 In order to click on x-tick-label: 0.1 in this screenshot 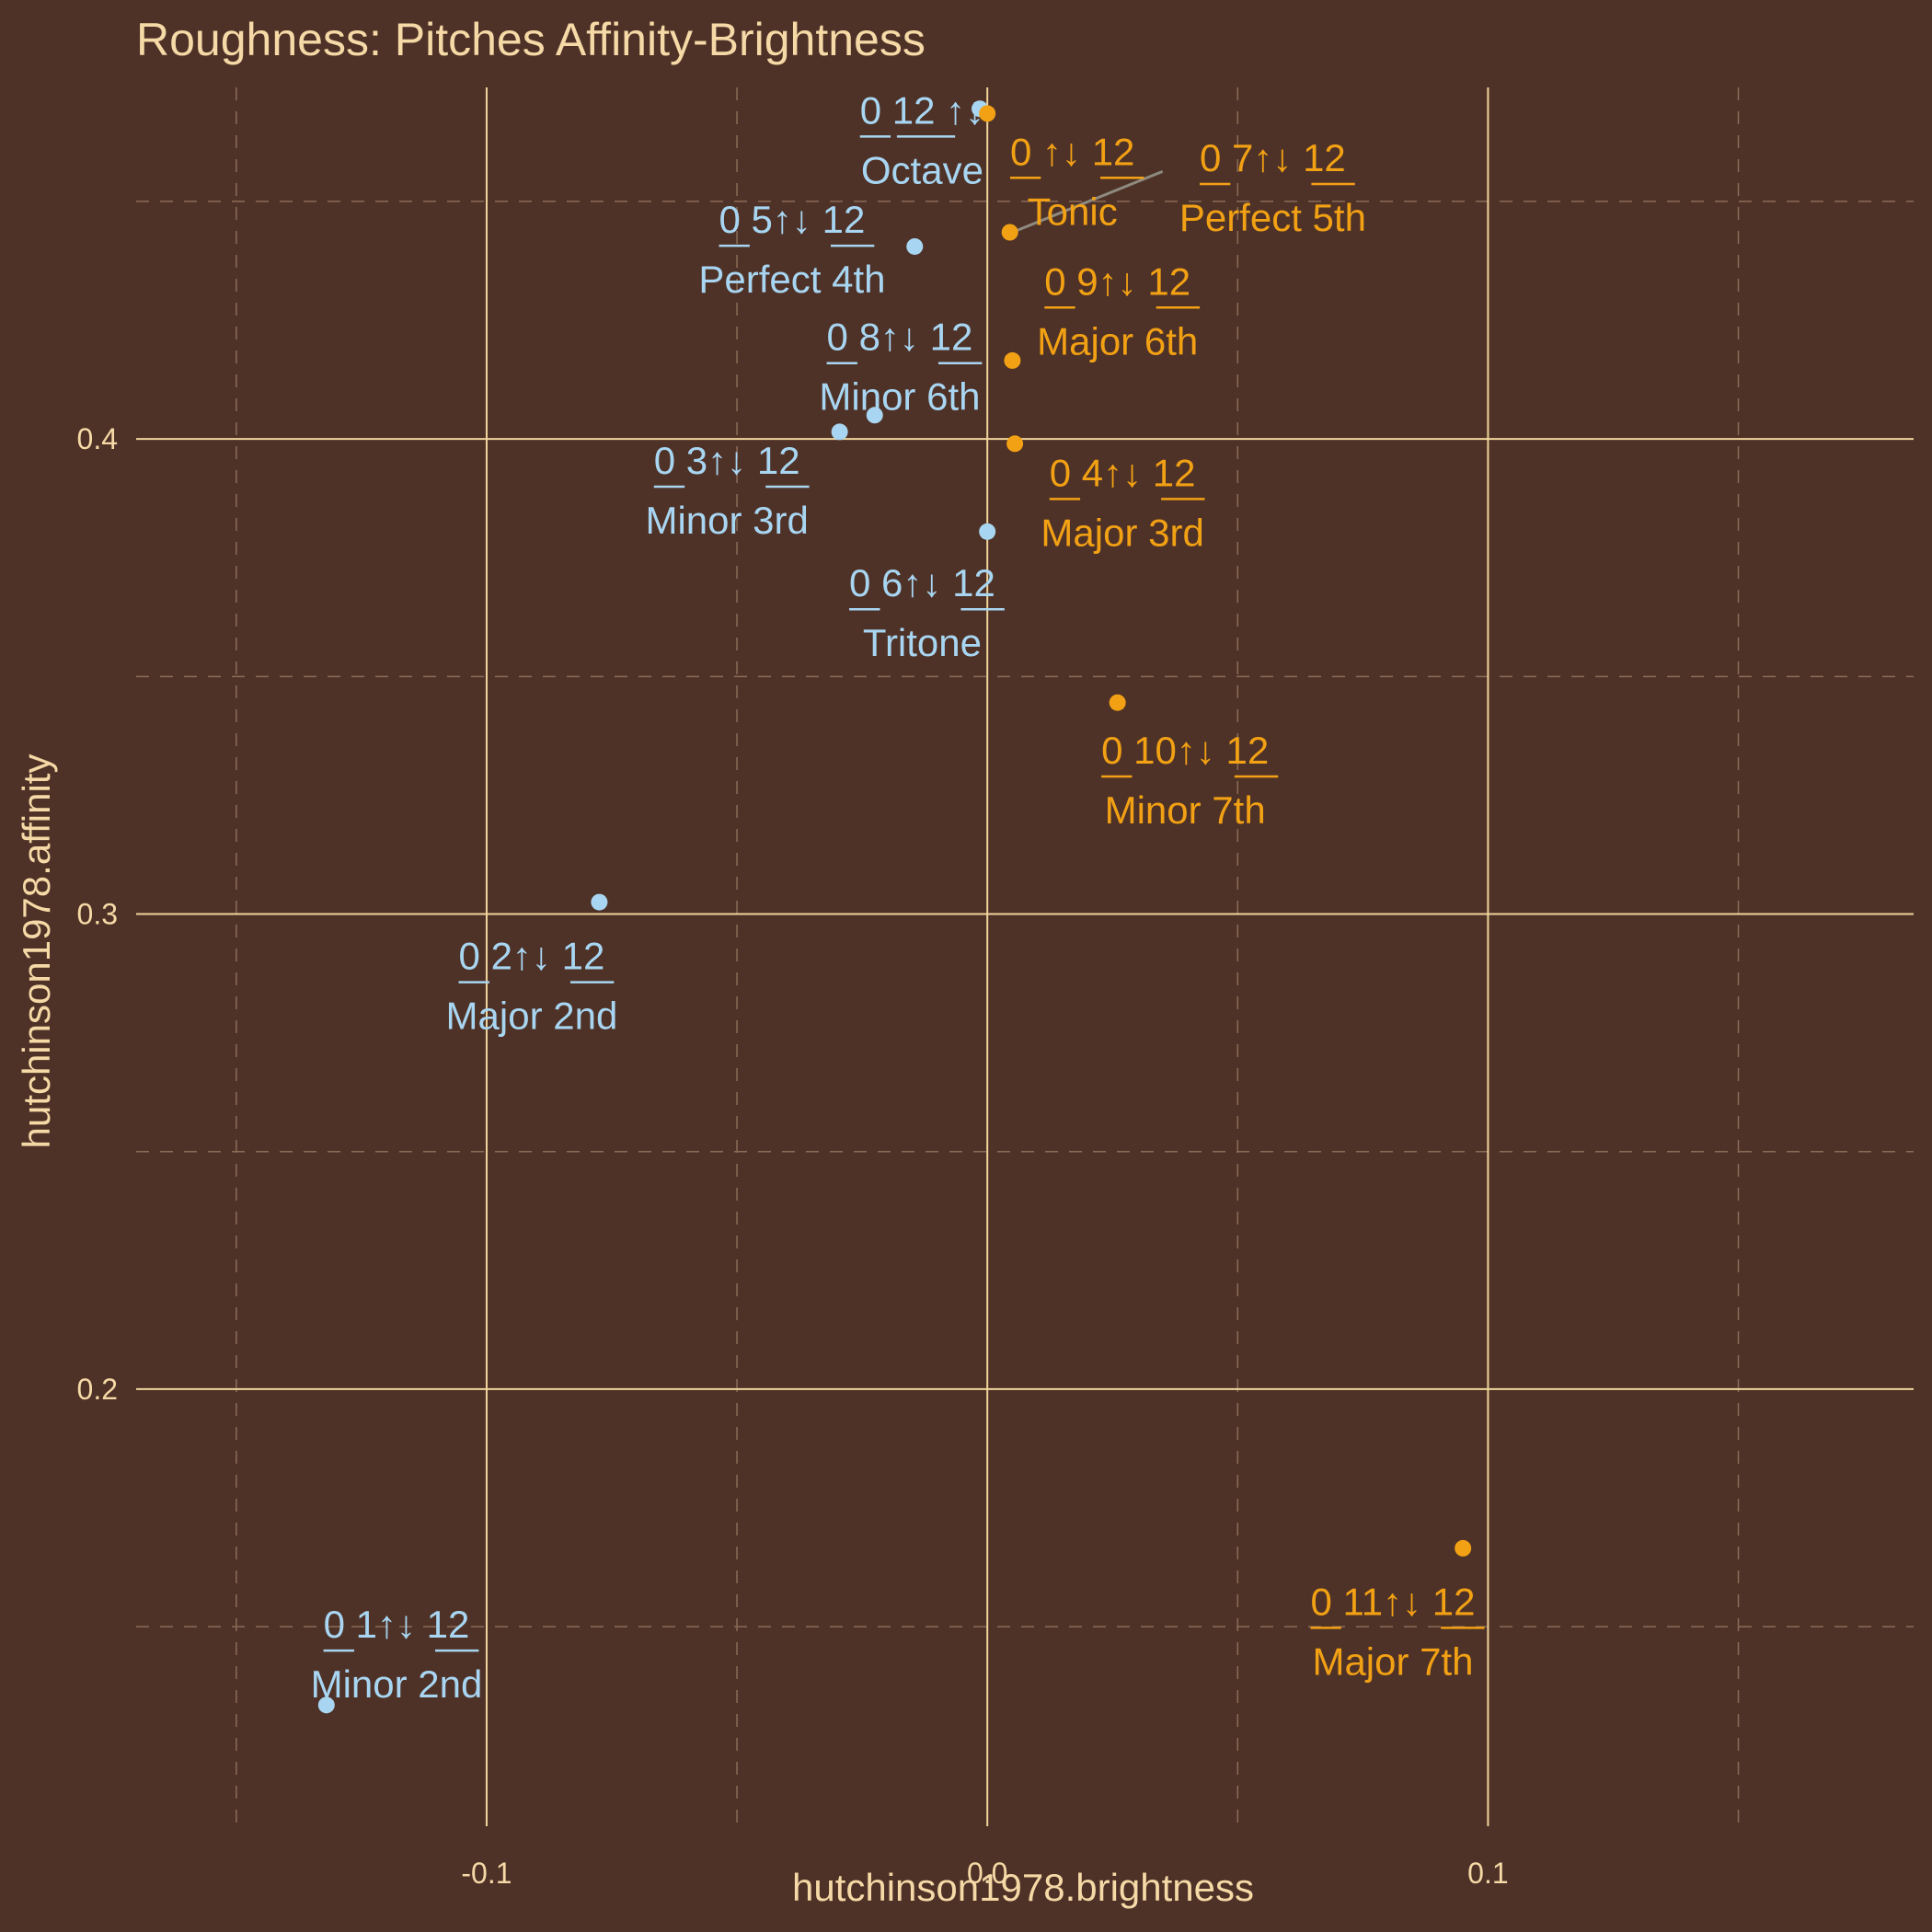, I will do `click(1487, 1873)`.